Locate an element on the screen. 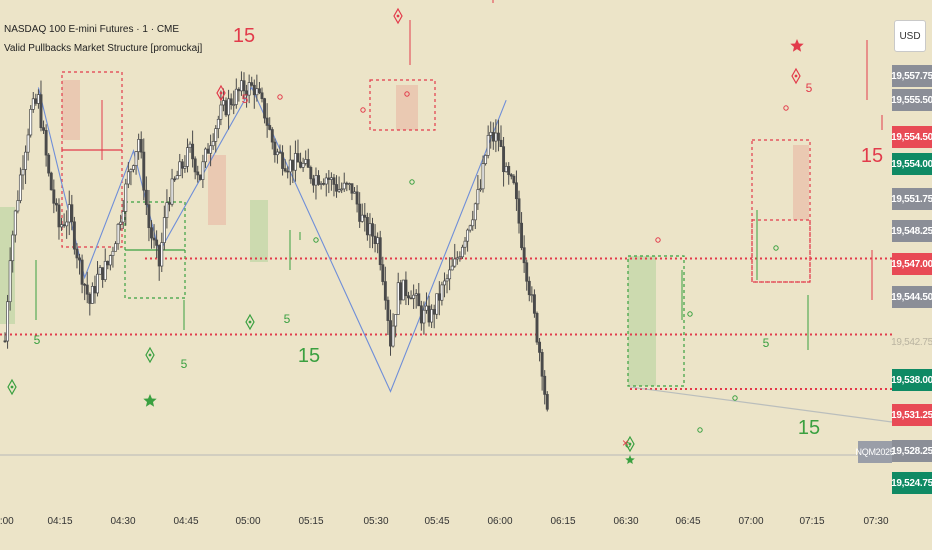 The width and height of the screenshot is (932, 550). currency-selector: USD is located at coordinates (910, 36).